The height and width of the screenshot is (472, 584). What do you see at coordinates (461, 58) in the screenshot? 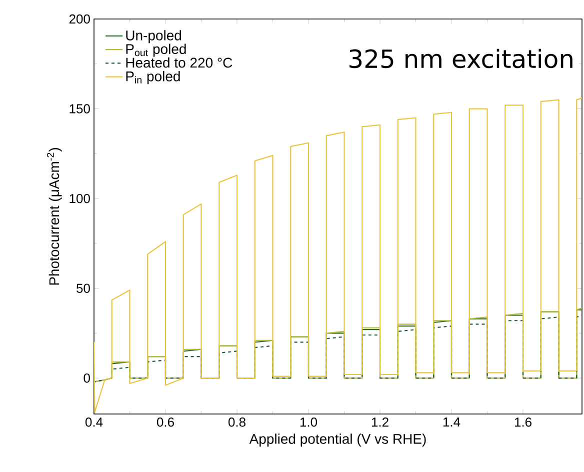
I see `annotation: 325 nm excitation` at bounding box center [461, 58].